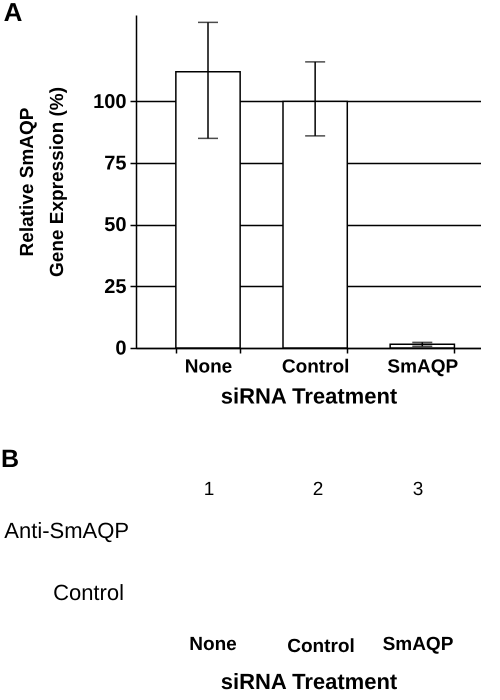  I want to click on x-tick-label: SmAQP, so click(422, 367).